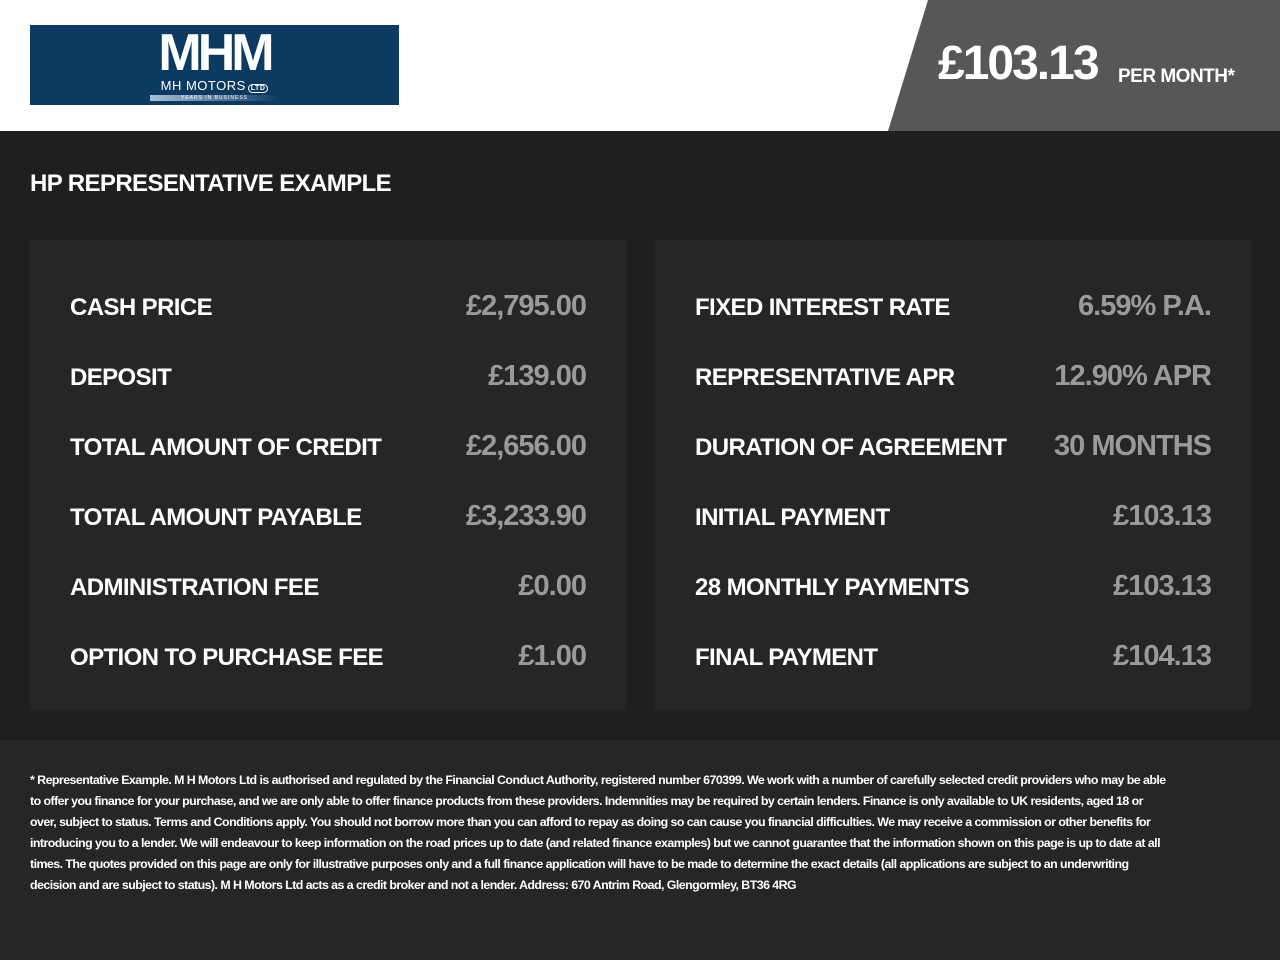  I want to click on finance-label: INITIAL PAYMENT, so click(792, 517).